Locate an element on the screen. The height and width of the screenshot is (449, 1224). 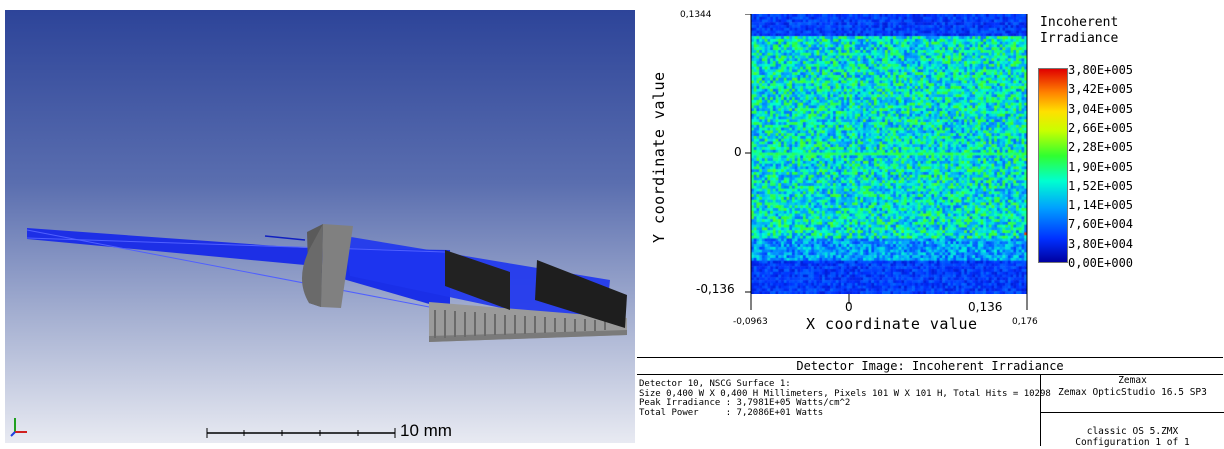
detail-line-4: Total Power : 7,2086E+01 Watts is located at coordinates (731, 412).